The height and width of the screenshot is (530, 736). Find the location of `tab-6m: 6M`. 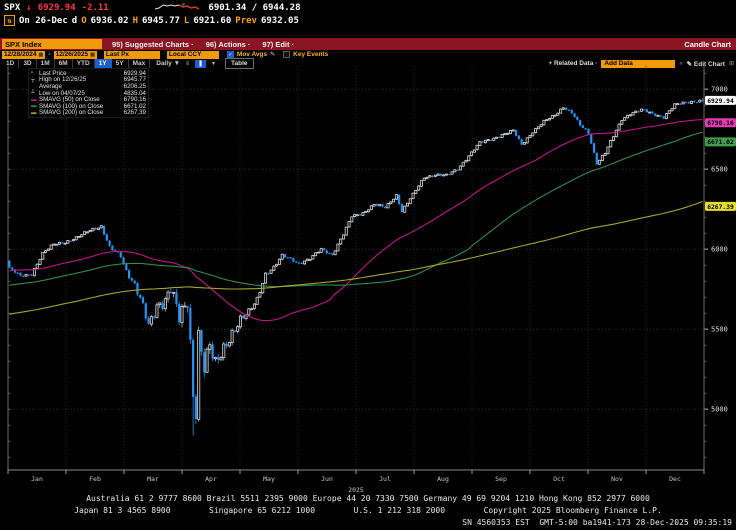

tab-6m: 6M is located at coordinates (64, 63).